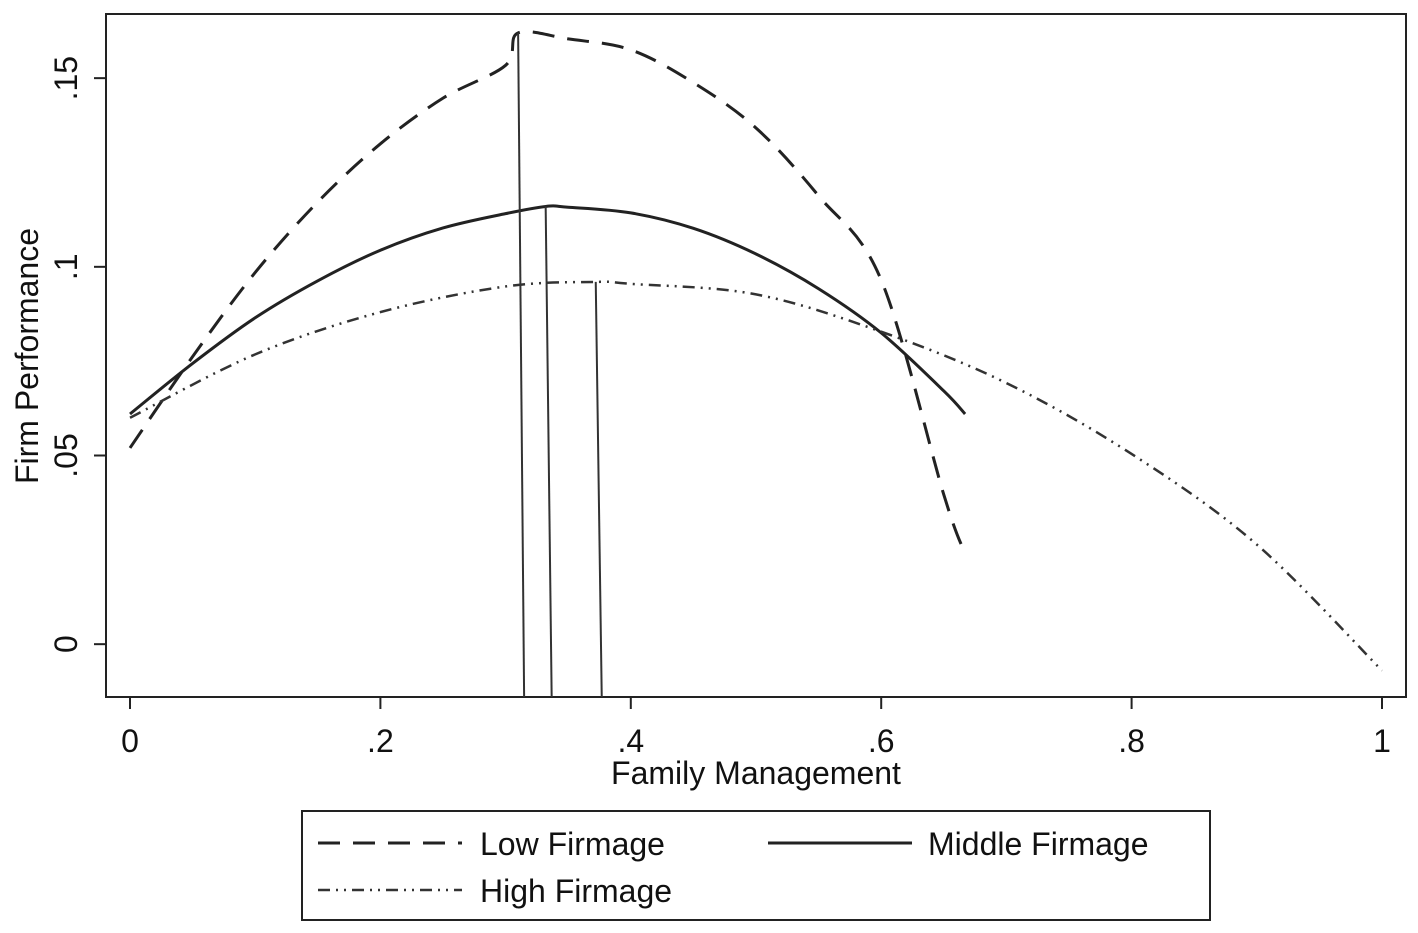 This screenshot has width=1418, height=933. What do you see at coordinates (66, 78) in the screenshot?
I see `y-tick-label: .15` at bounding box center [66, 78].